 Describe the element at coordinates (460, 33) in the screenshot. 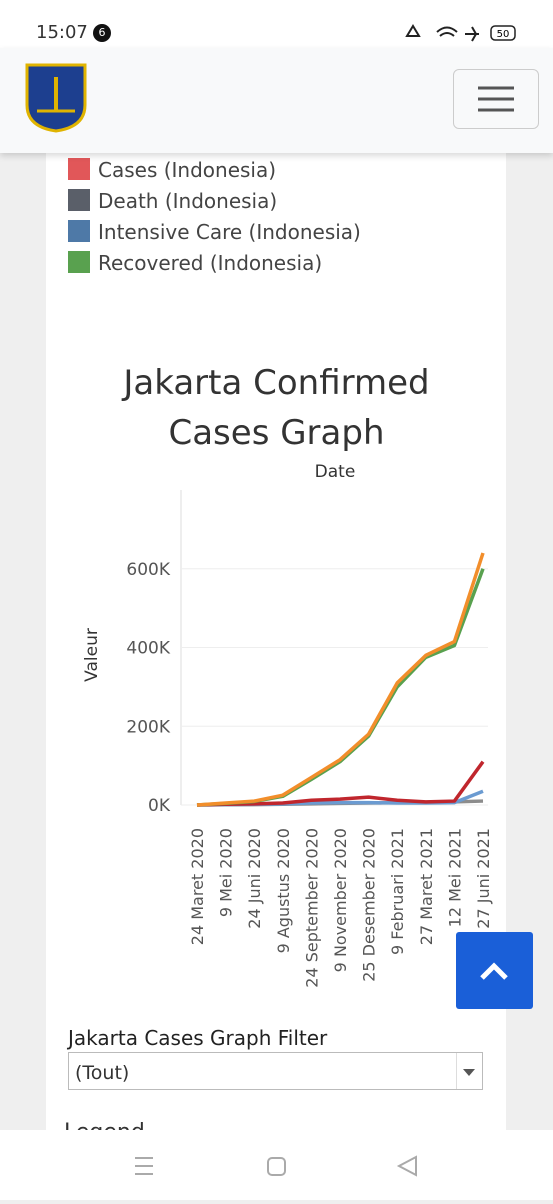

I see `status-icons: 50` at that location.